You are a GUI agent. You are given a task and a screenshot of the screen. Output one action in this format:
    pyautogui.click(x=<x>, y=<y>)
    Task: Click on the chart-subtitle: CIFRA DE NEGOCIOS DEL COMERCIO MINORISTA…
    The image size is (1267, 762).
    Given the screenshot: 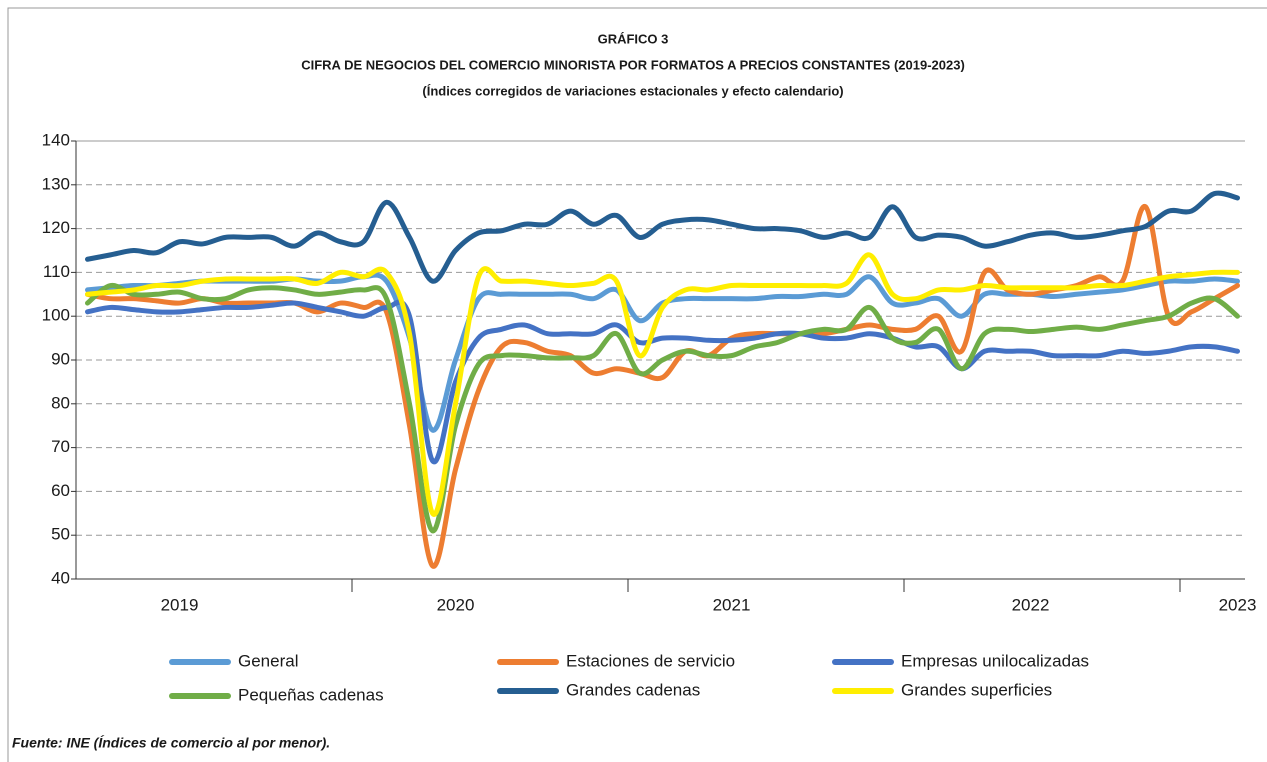 What is the action you would take?
    pyautogui.click(x=633, y=64)
    